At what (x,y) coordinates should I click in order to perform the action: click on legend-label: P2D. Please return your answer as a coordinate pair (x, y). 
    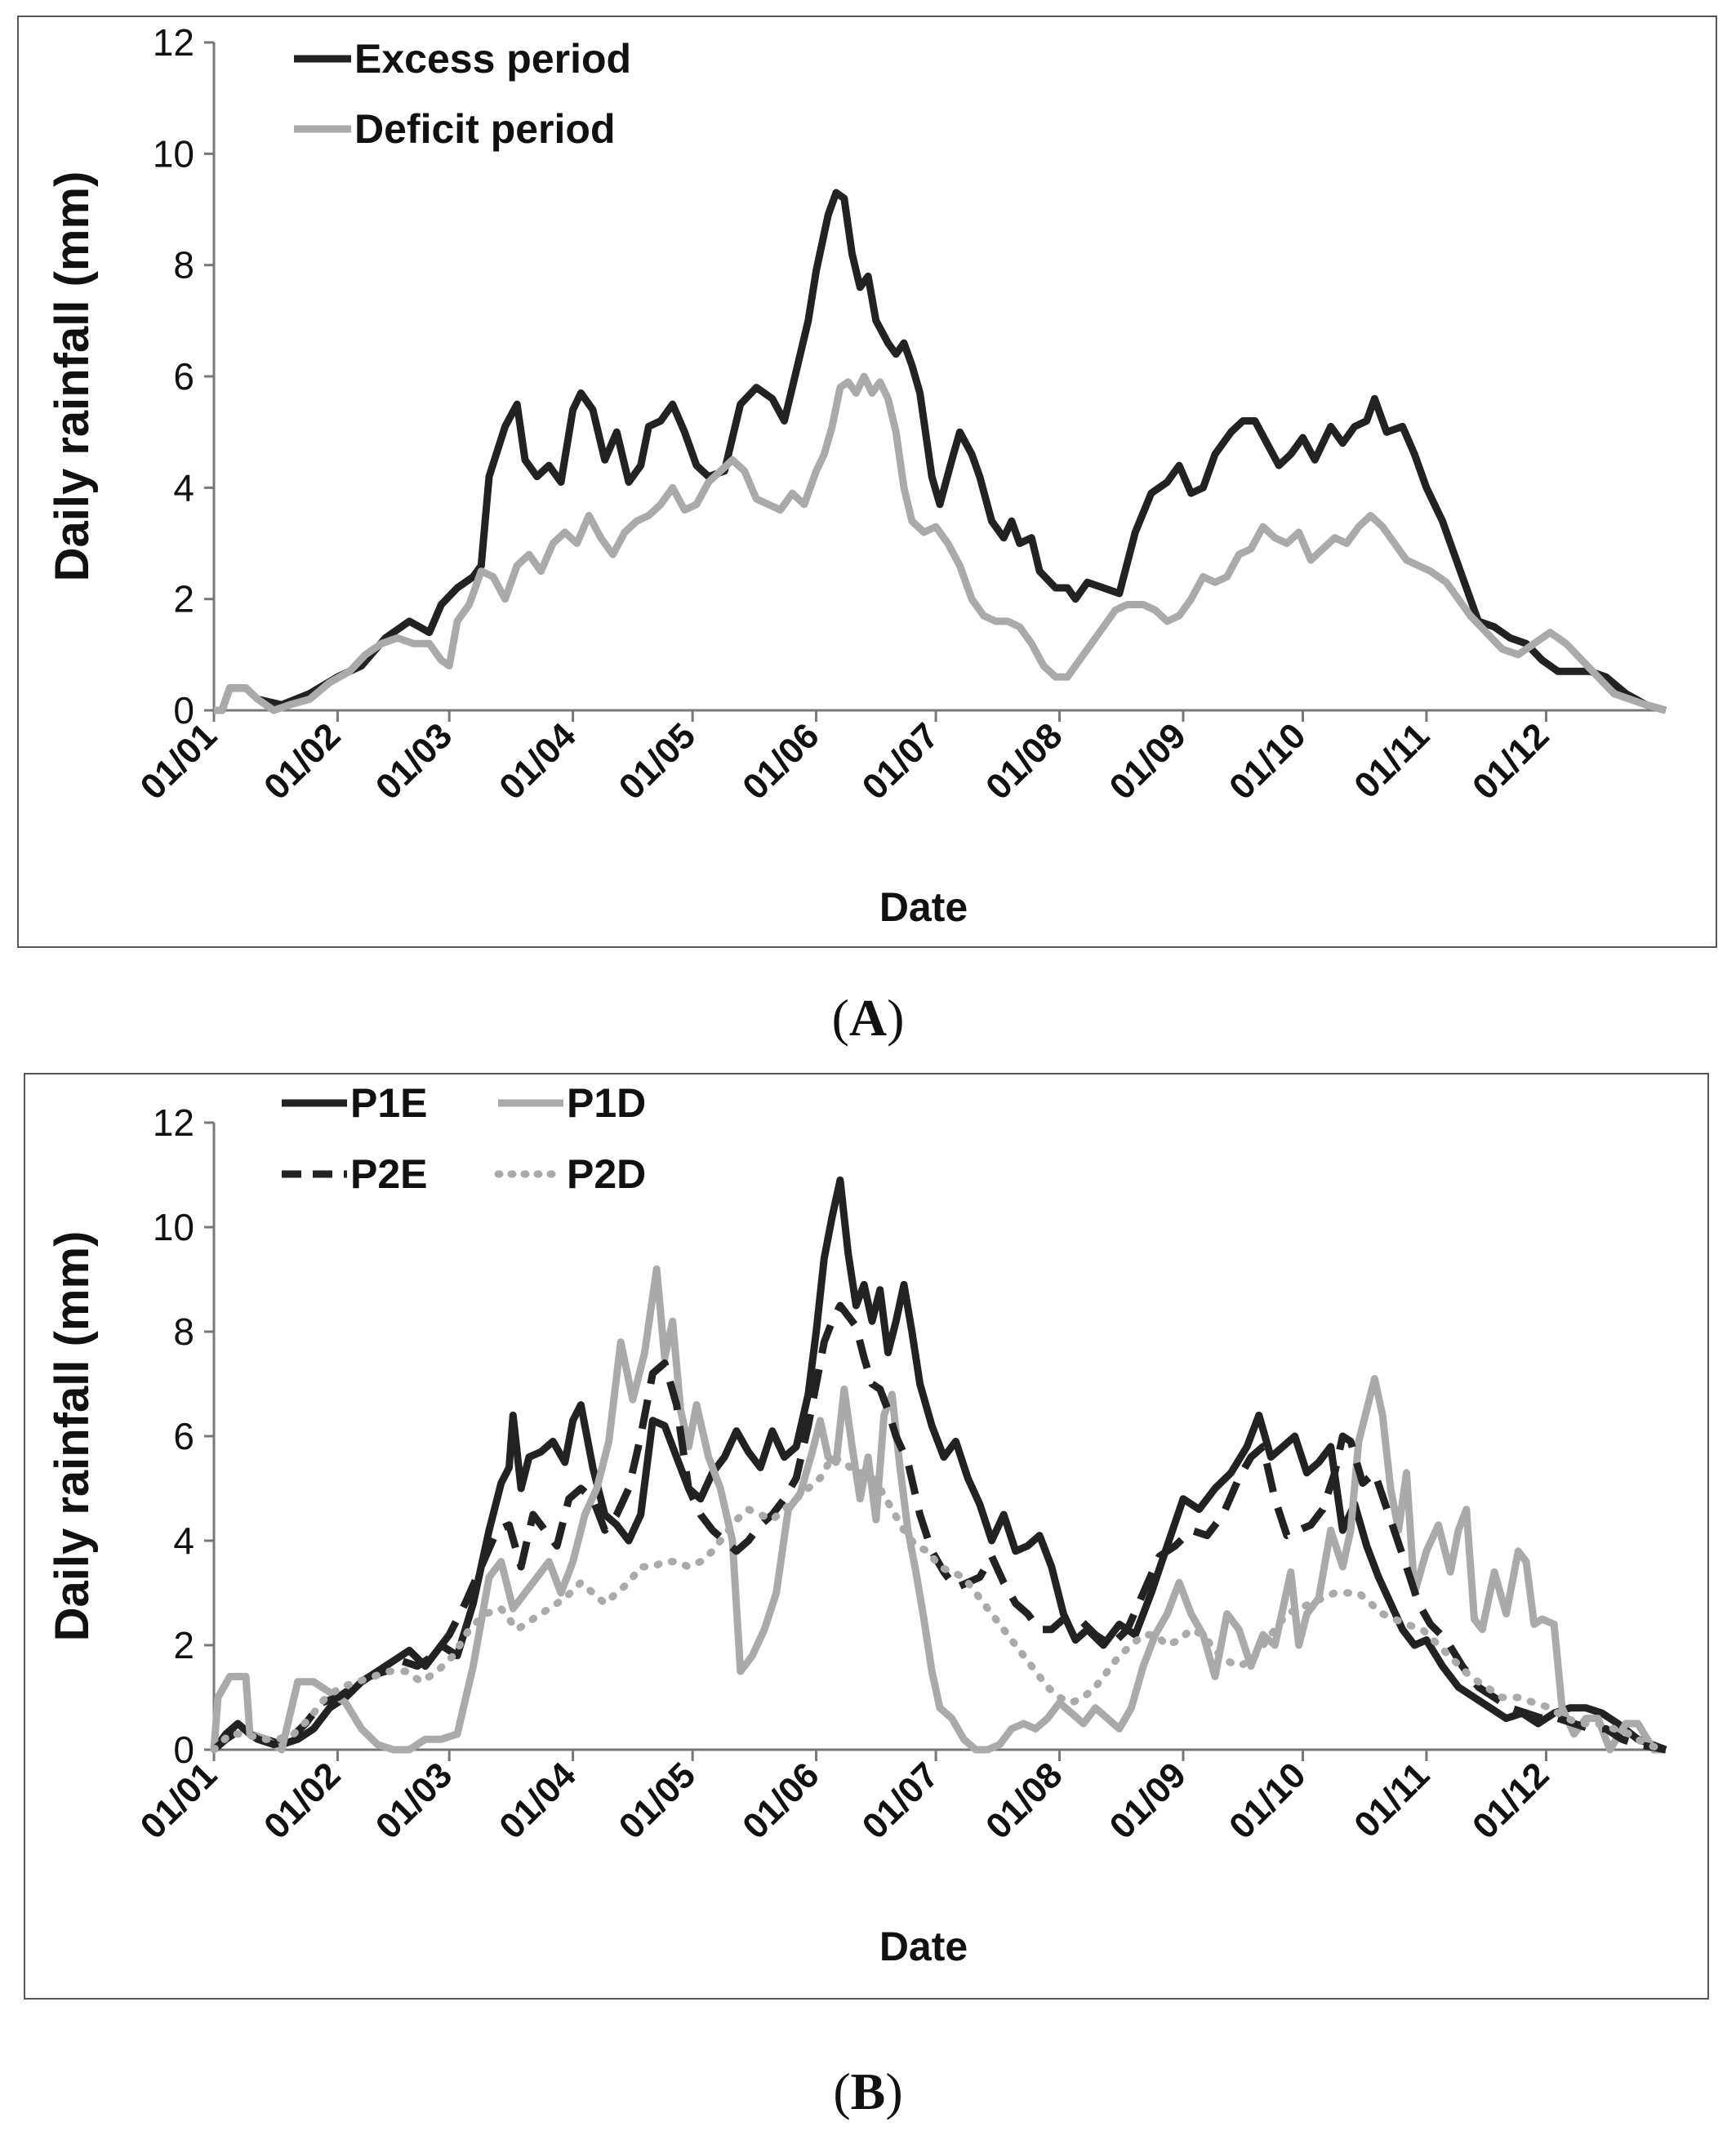
    Looking at the image, I should click on (607, 1174).